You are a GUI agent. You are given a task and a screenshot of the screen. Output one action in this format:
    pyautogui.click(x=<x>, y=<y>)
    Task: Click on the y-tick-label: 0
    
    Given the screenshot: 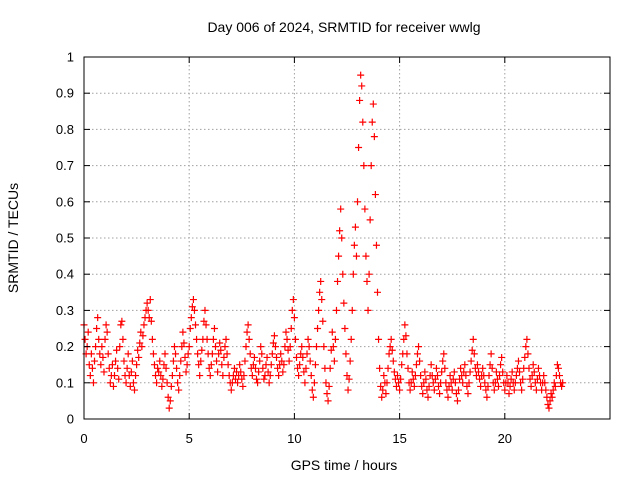 What is the action you would take?
    pyautogui.click(x=70, y=419)
    